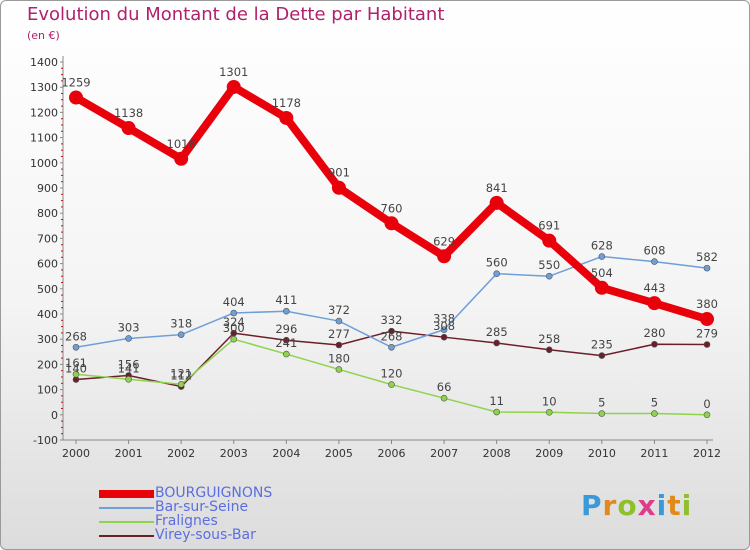  Describe the element at coordinates (707, 333) in the screenshot. I see `data-label: 279` at that location.